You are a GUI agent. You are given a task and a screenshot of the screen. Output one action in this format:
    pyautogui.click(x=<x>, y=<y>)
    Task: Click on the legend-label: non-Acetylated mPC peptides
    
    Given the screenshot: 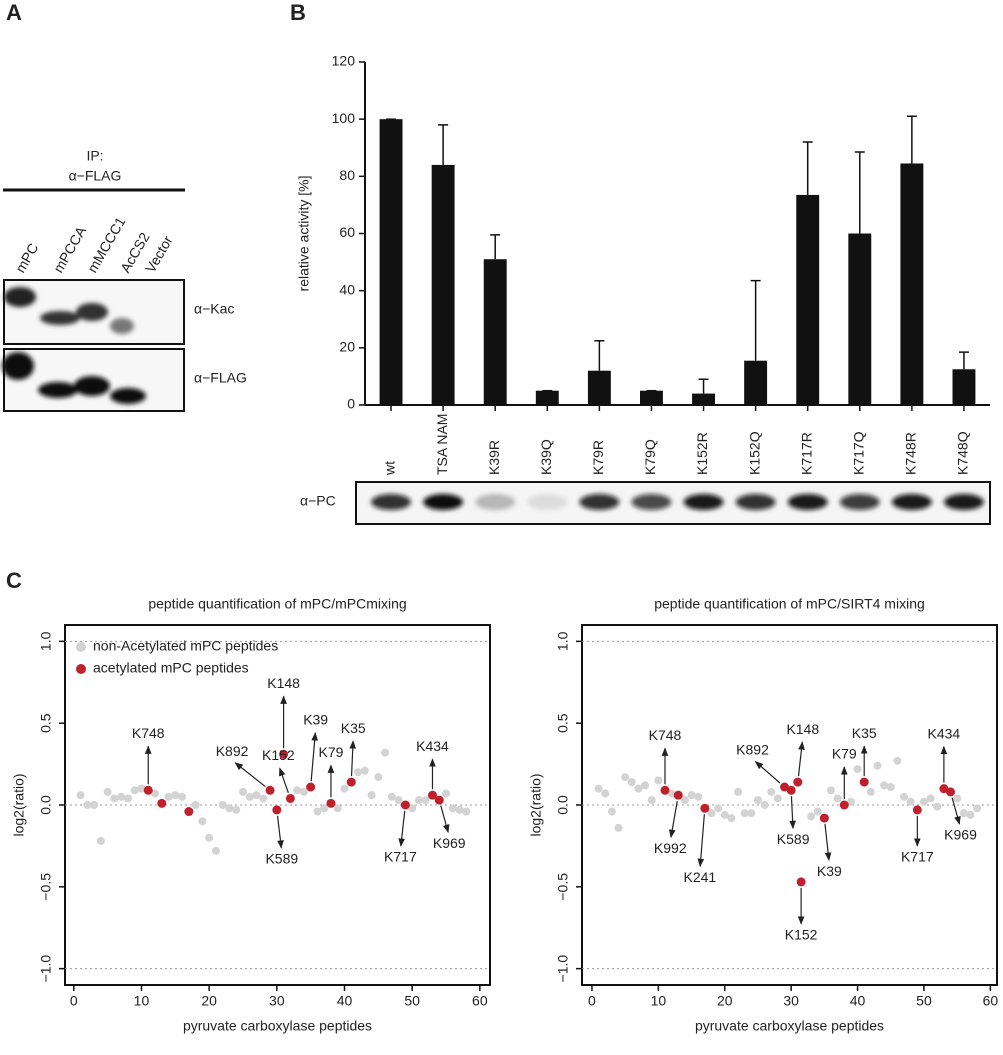 What is the action you would take?
    pyautogui.click(x=185, y=646)
    